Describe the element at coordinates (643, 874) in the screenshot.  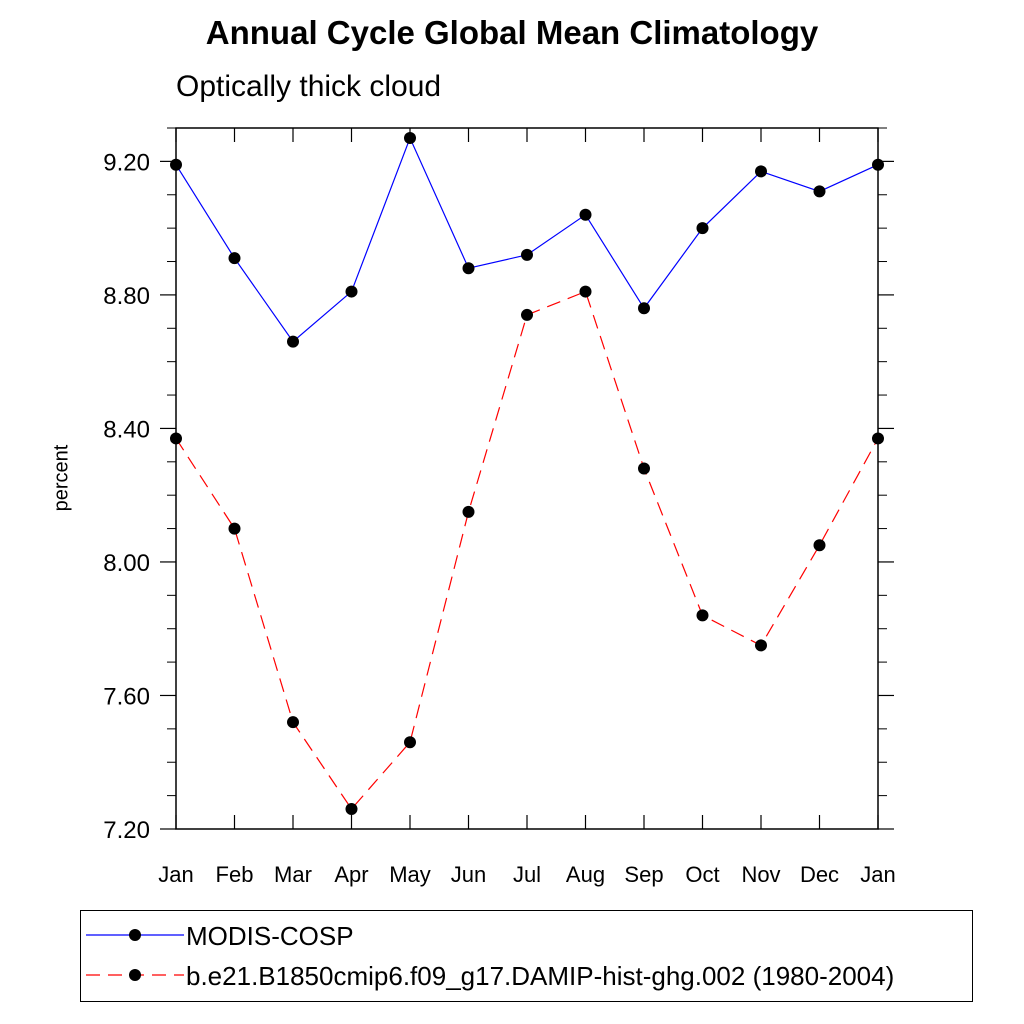
I see `x-tick-label: Sep` at that location.